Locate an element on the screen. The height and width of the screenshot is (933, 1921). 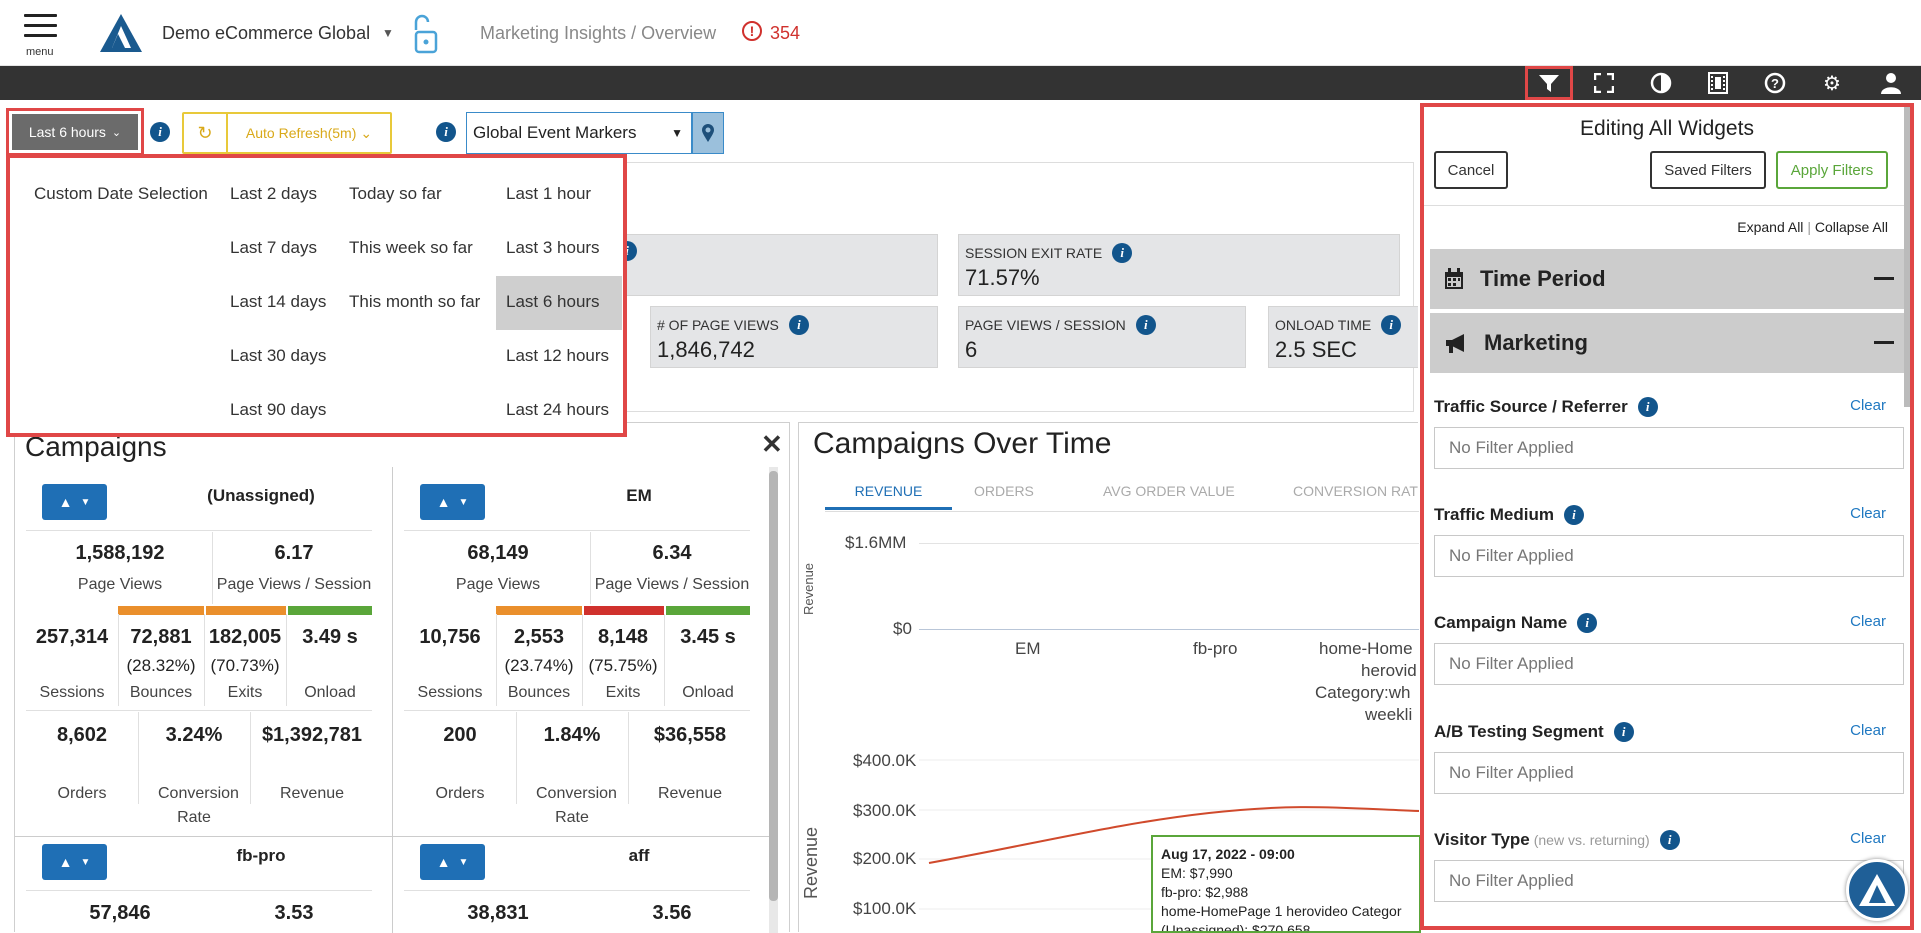
metric-value: 71.57% is located at coordinates (1002, 277).